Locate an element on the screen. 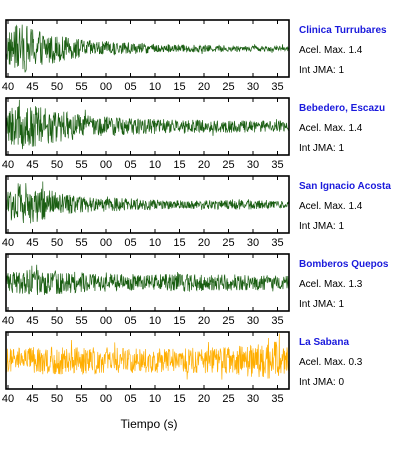 This screenshot has width=410, height=460. max-acceleration-1: Acel. Max. 1.4 is located at coordinates (331, 128).